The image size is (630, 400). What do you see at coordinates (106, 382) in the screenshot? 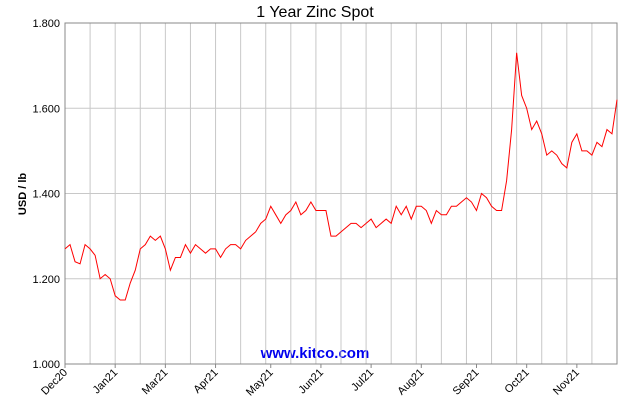
I see `x-tick-label: Jan21` at bounding box center [106, 382].